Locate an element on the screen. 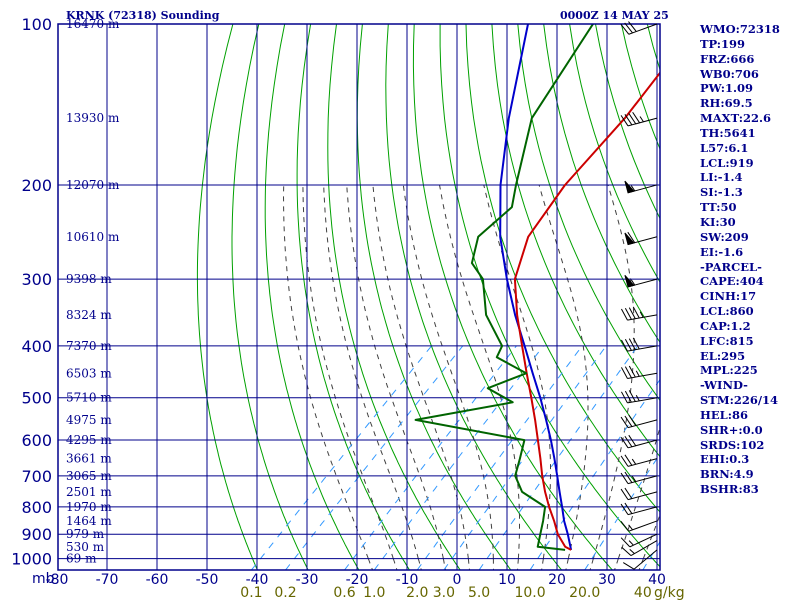  index-item: EHI:0.3 is located at coordinates (725, 459).